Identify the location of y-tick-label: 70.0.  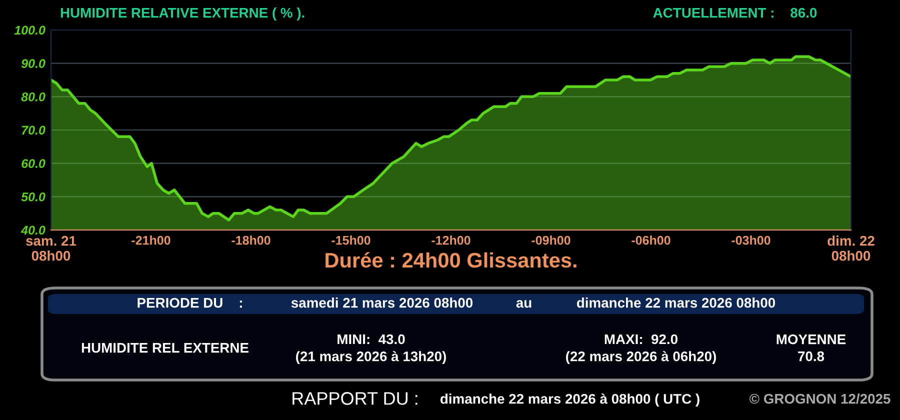
(34, 130).